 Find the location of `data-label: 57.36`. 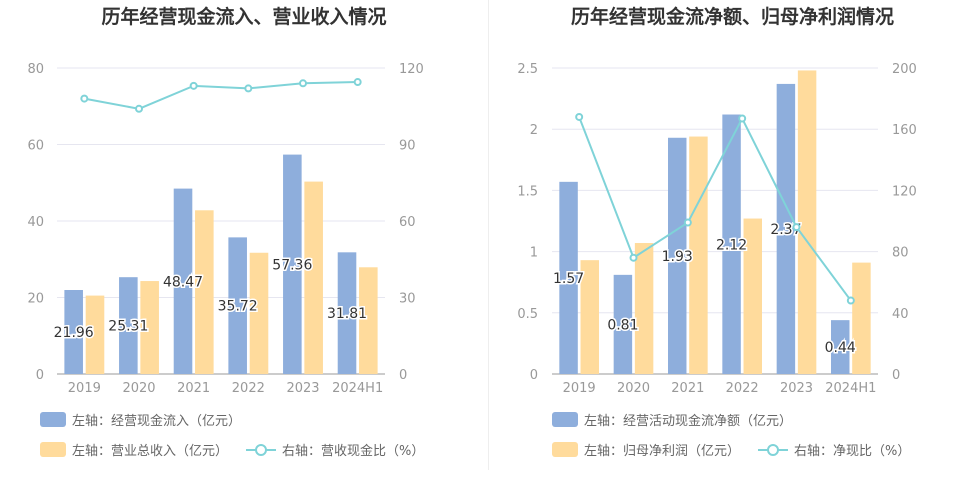

data-label: 57.36 is located at coordinates (292, 265).